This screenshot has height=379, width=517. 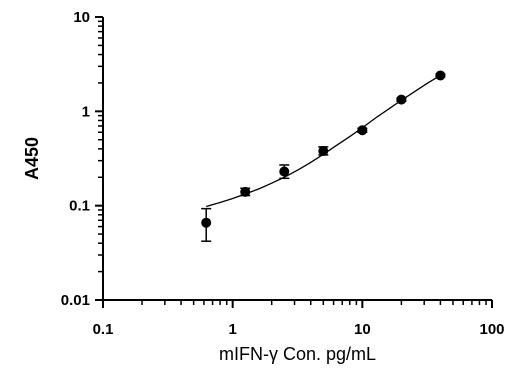 What do you see at coordinates (32, 158) in the screenshot?
I see `y-axis-title: A450` at bounding box center [32, 158].